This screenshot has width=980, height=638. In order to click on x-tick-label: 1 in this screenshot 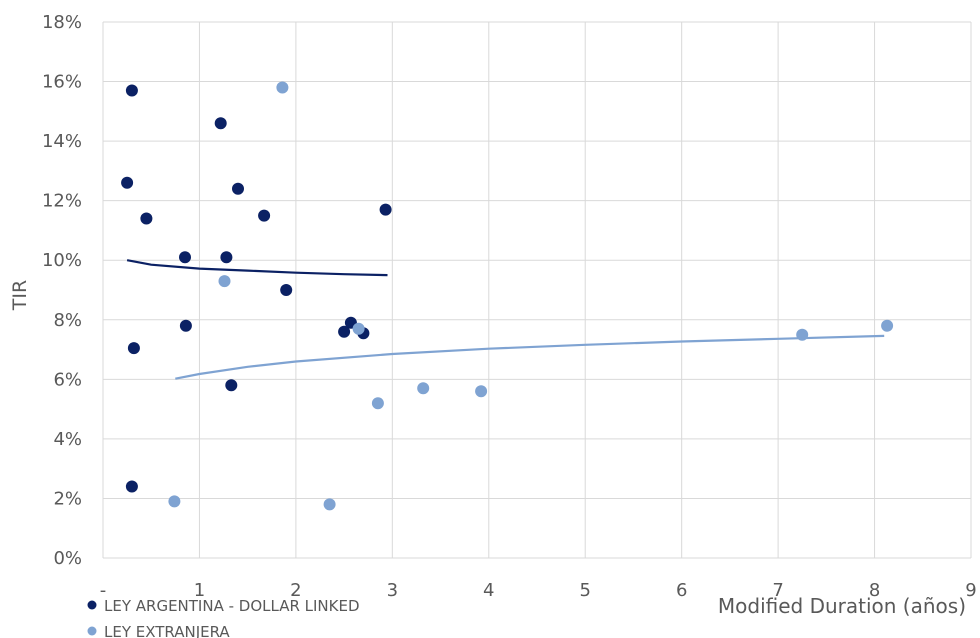, I will do `click(199, 590)`.